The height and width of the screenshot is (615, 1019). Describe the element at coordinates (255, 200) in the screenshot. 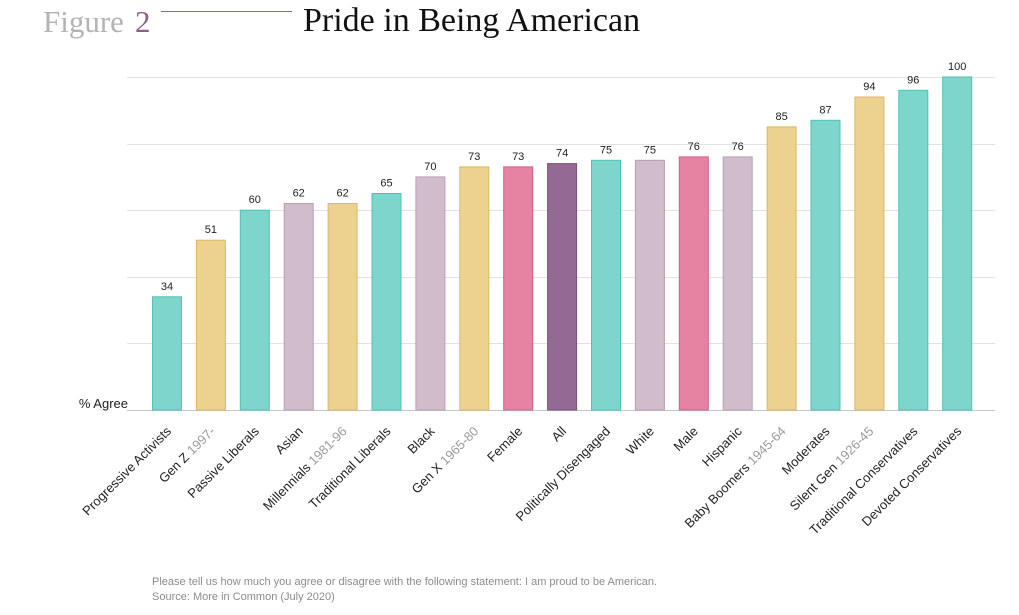

I see `data-label: 60` at that location.